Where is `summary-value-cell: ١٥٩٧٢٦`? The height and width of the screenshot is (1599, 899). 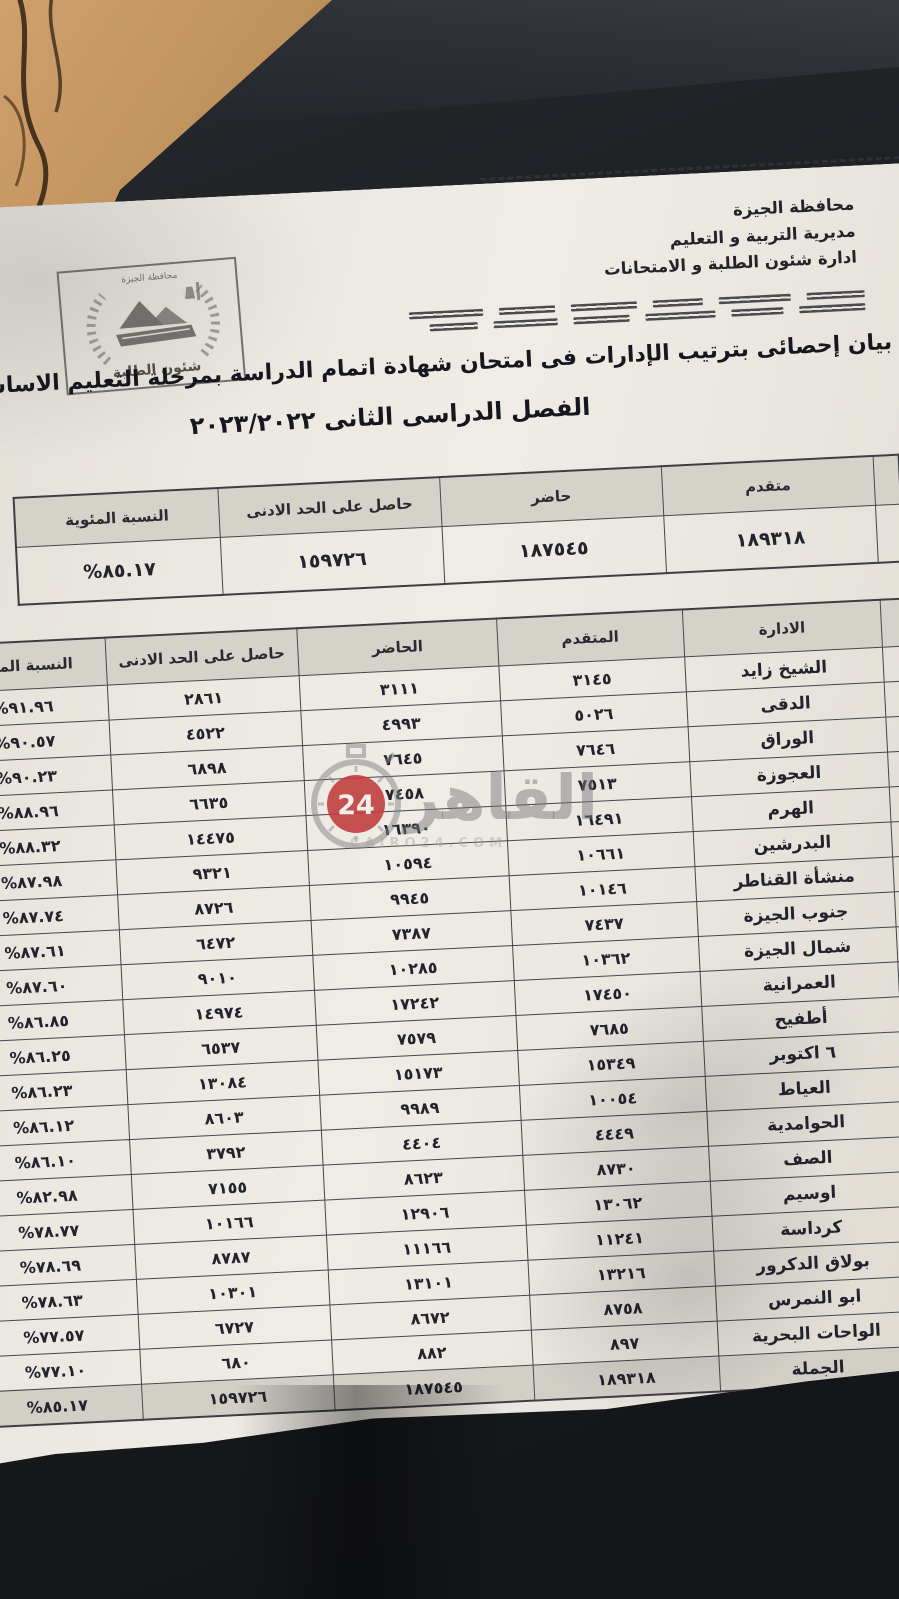 summary-value-cell: ١٥٩٧٢٦ is located at coordinates (332, 561).